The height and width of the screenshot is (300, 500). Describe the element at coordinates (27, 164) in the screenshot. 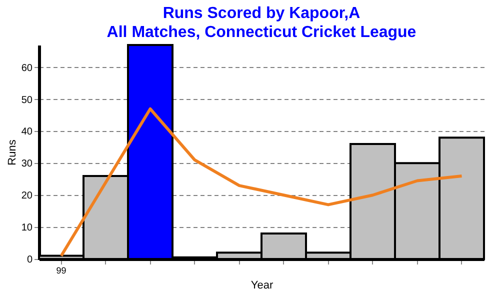

I see `y-tick-label: 30` at that location.